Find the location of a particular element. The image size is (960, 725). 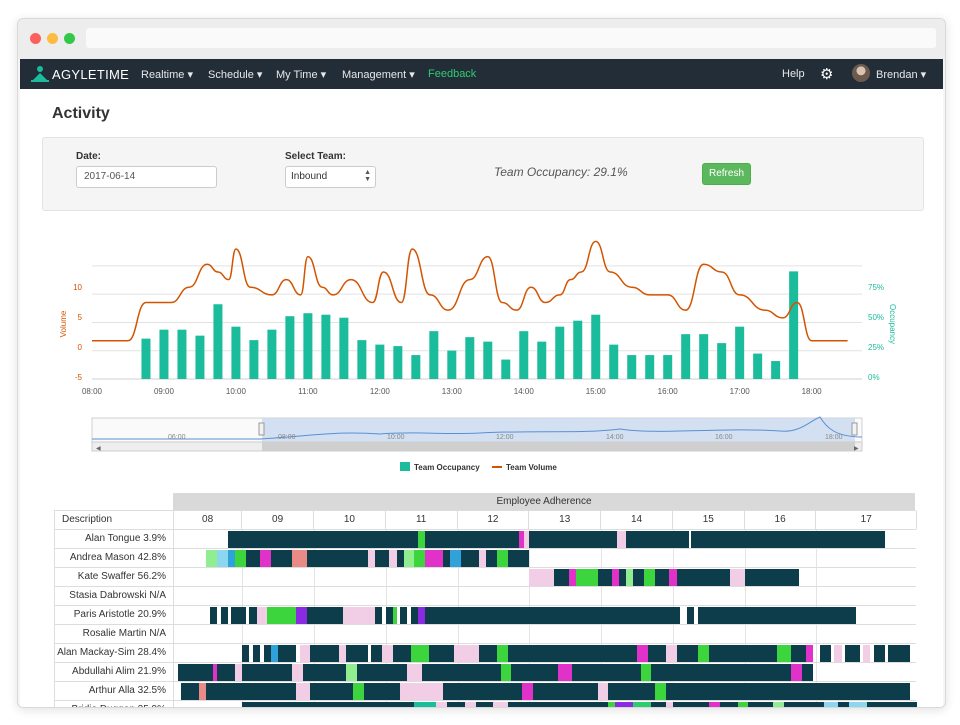

employee-row: Rosalie Martin N/A is located at coordinates (485, 634).